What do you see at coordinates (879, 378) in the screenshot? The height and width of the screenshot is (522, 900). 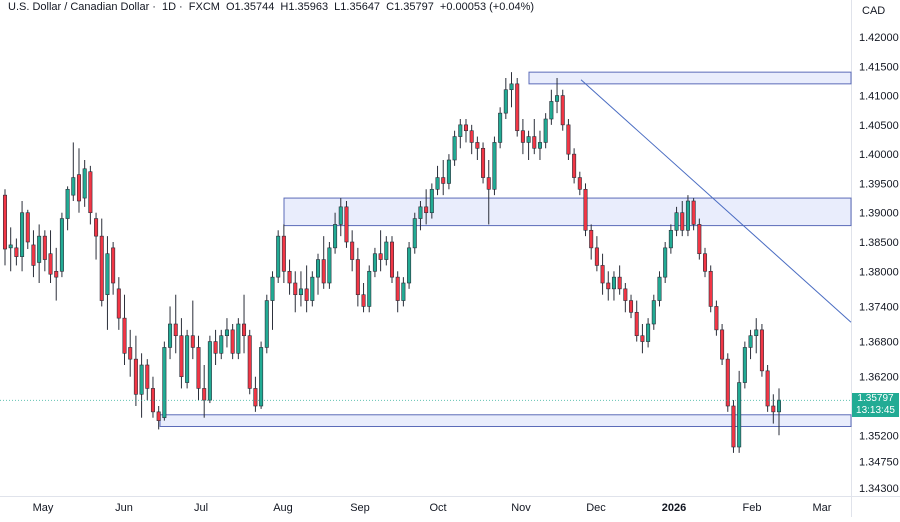 I see `price-tick-label: 1.36200` at bounding box center [879, 378].